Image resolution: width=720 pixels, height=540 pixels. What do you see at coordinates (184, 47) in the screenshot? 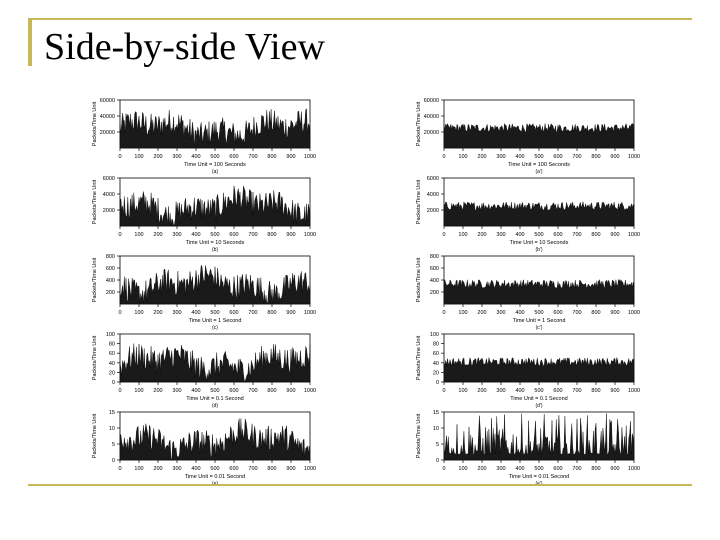
I see `slide-title: Side-by-side View` at bounding box center [184, 47].